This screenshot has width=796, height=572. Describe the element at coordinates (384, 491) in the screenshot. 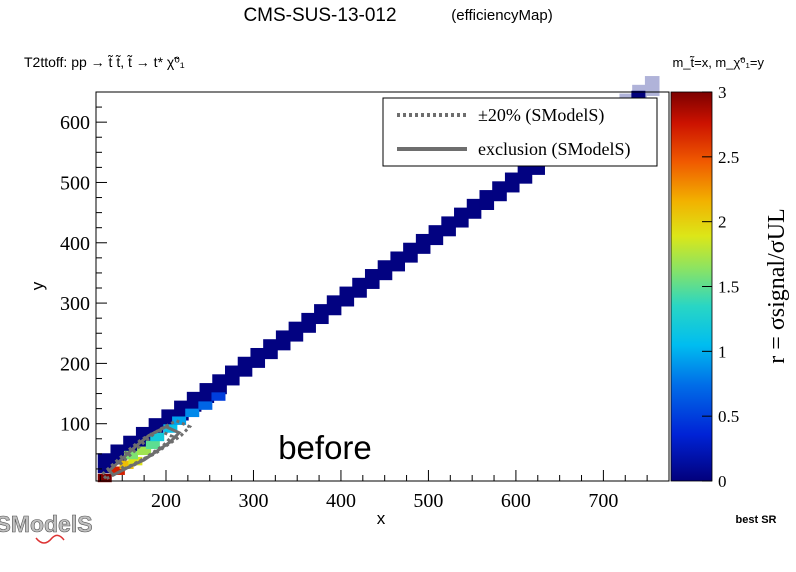

I see `x-axis-ticks: 200 300 400 500 600 700` at that location.